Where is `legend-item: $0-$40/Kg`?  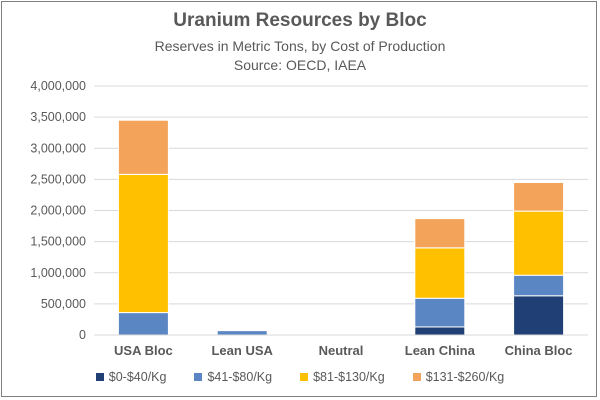
legend-item: $0-$40/Kg is located at coordinates (131, 377).